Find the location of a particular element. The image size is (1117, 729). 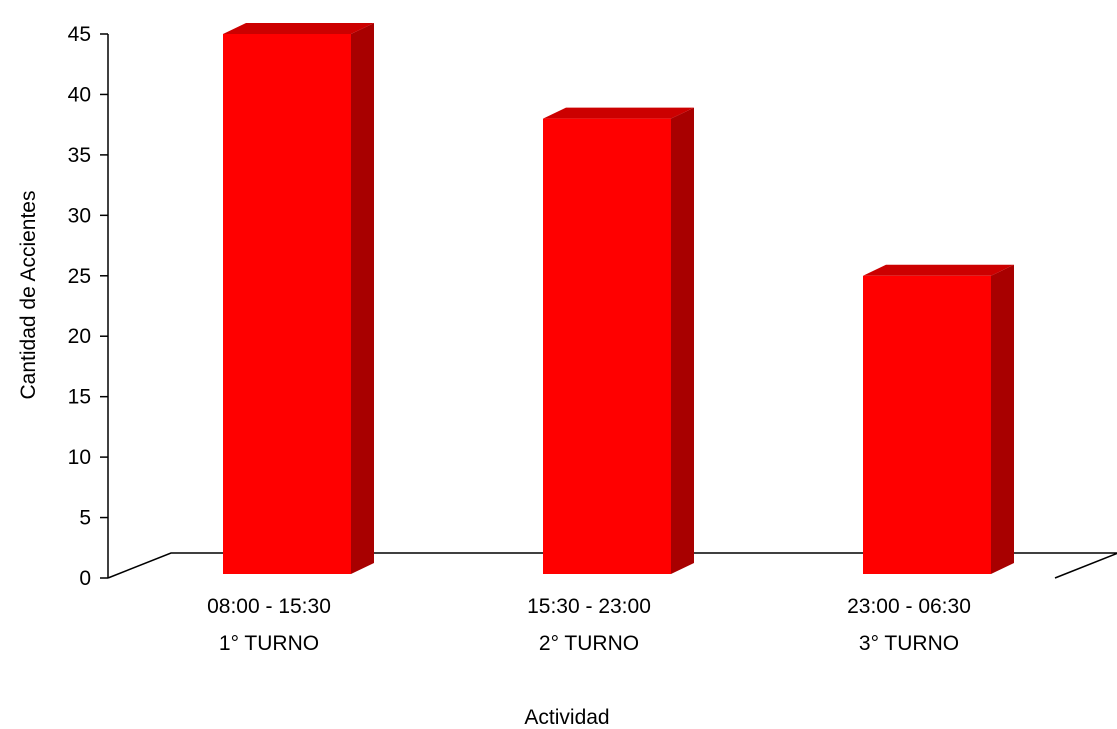

y-tick-label: 0 is located at coordinates (85, 578).